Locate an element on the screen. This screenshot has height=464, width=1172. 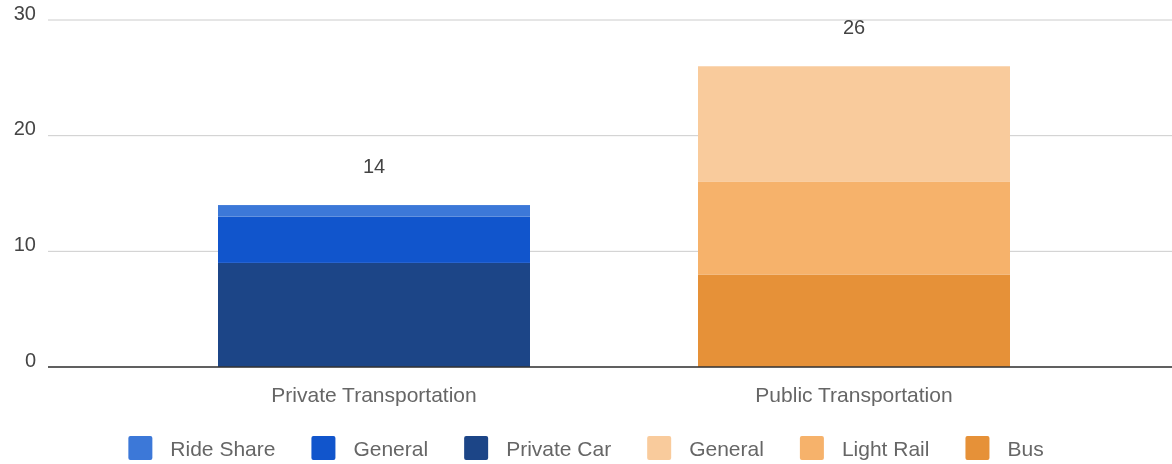
legend-label: Private Car is located at coordinates (559, 448).